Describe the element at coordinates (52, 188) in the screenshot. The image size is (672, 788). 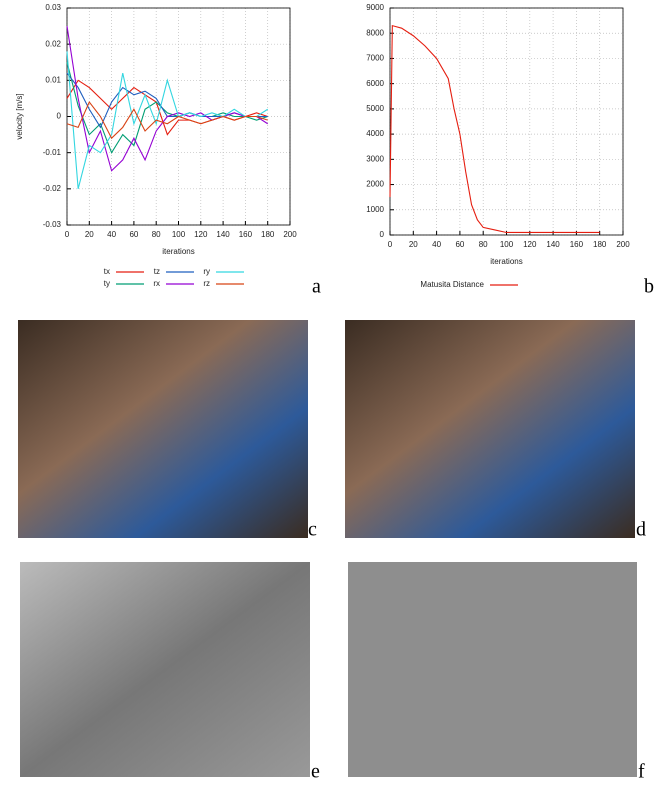
I see `y-tick-label: -0.02` at that location.